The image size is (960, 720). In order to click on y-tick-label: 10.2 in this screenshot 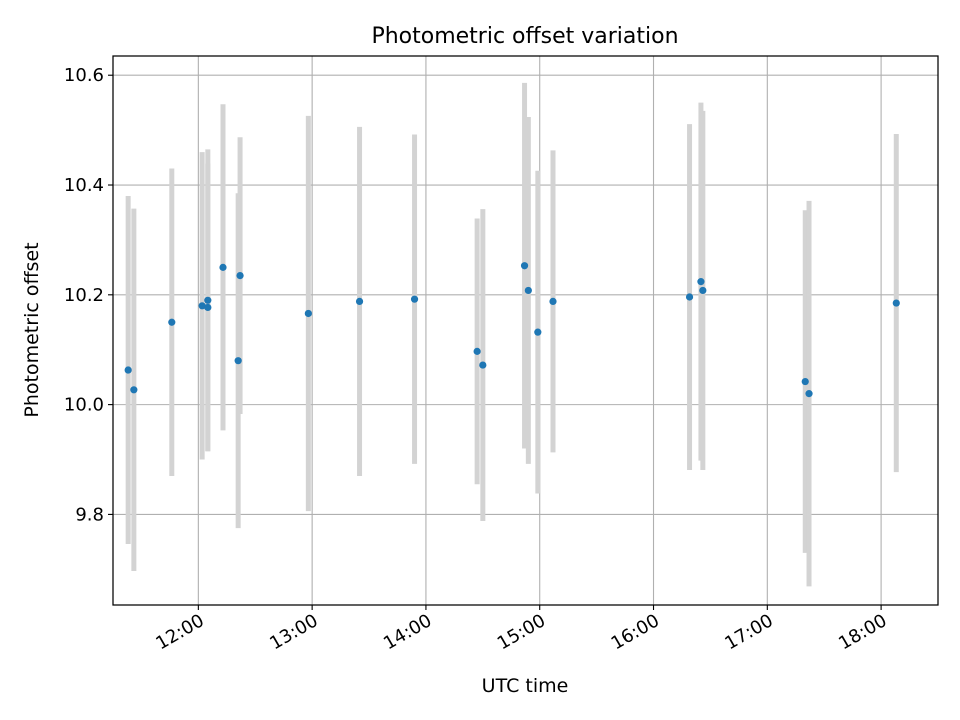, I will do `click(84, 295)`.